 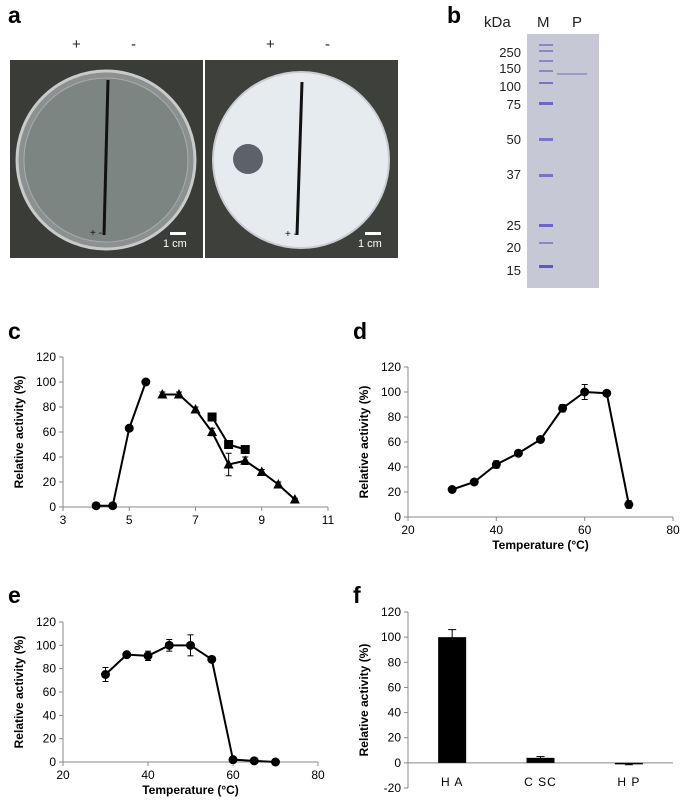 I want to click on right-plate-minus-label: -, so click(x=327, y=44).